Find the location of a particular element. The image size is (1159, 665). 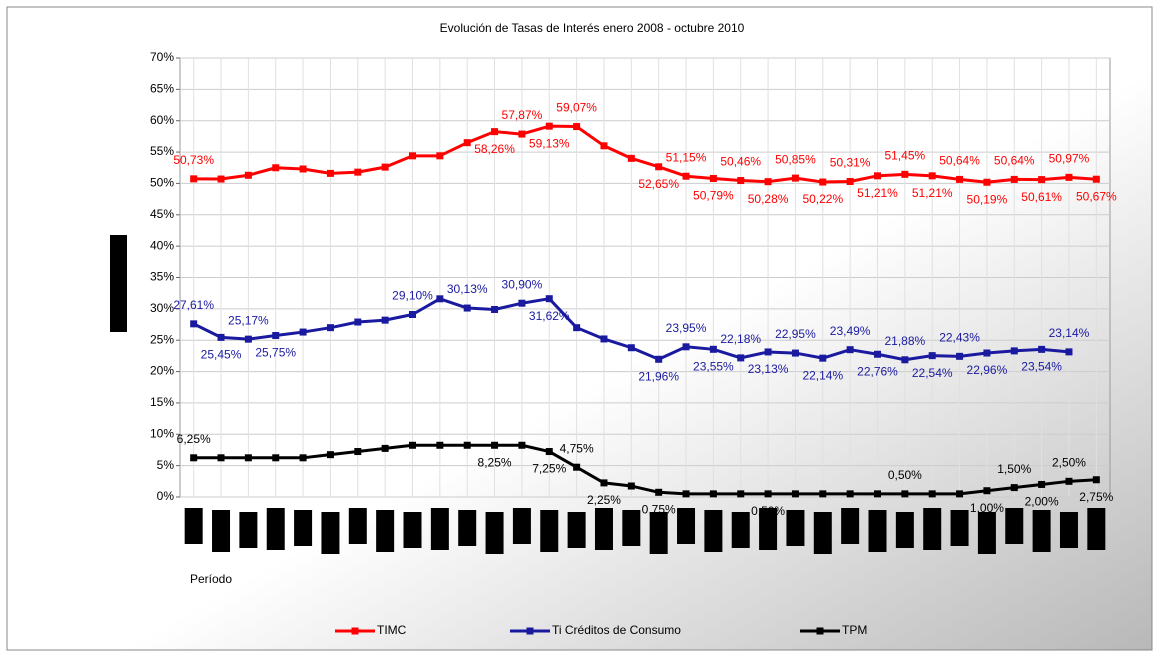

data-label: 23,54% is located at coordinates (1041, 367).